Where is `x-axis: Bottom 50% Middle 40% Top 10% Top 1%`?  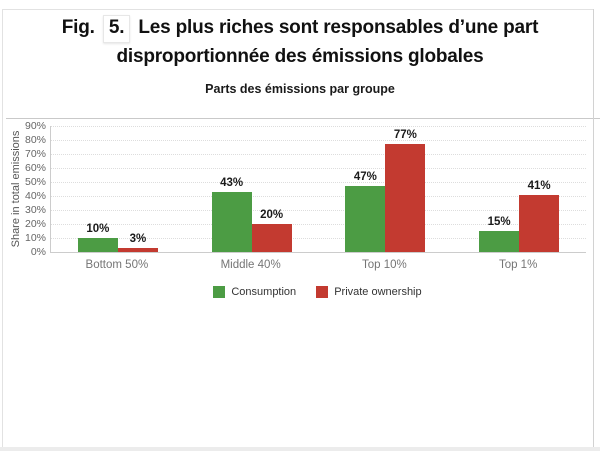 x-axis: Bottom 50% Middle 40% Top 10% Top 1% is located at coordinates (317, 265).